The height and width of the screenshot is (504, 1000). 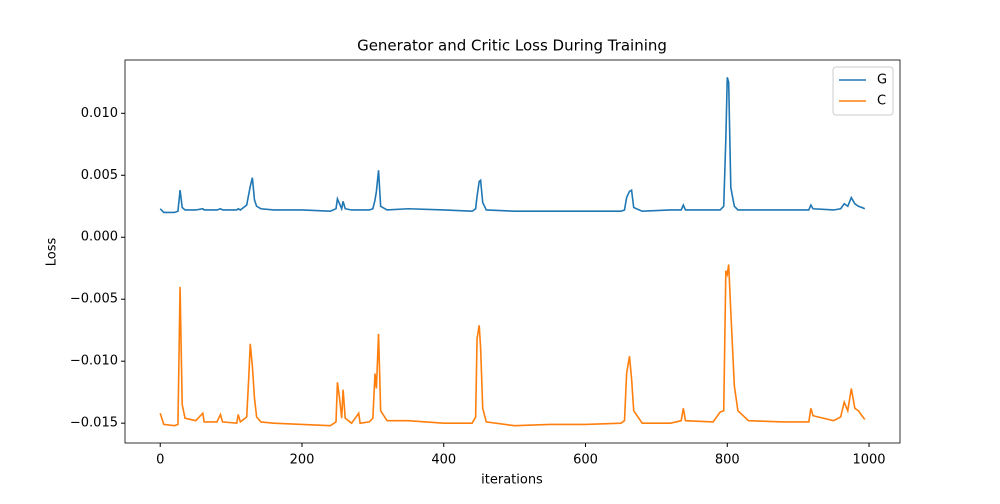 I want to click on x-tick-label: 0, so click(x=160, y=460).